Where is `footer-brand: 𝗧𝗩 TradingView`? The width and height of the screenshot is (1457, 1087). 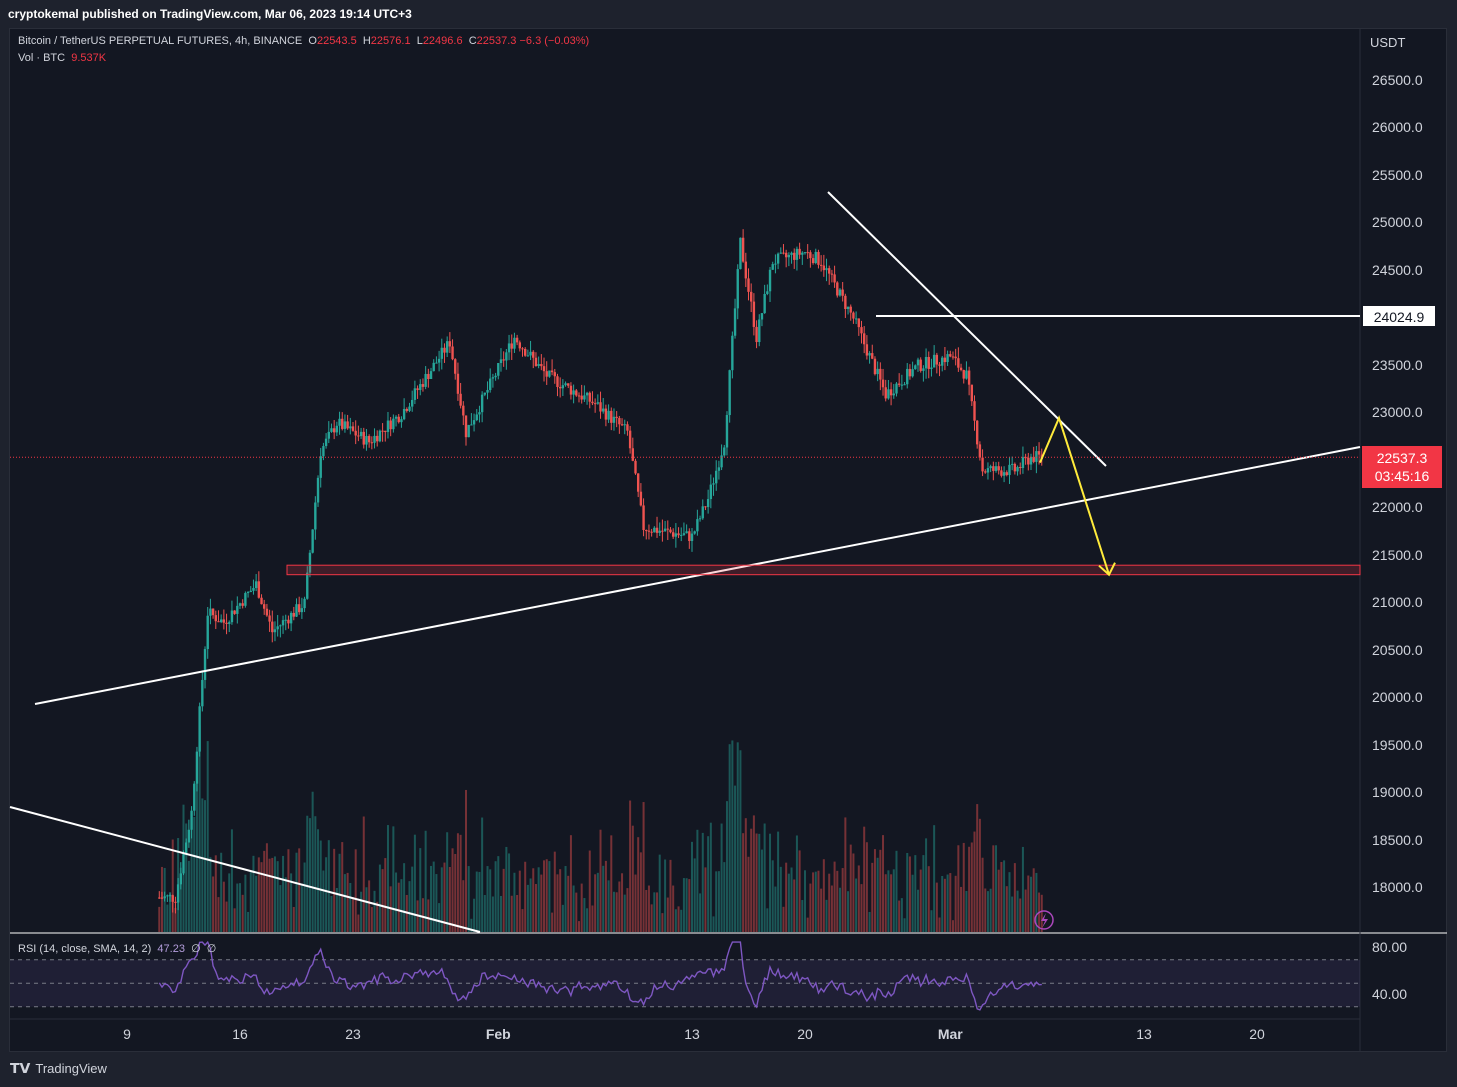 footer-brand: 𝗧𝗩 TradingView is located at coordinates (58, 1068).